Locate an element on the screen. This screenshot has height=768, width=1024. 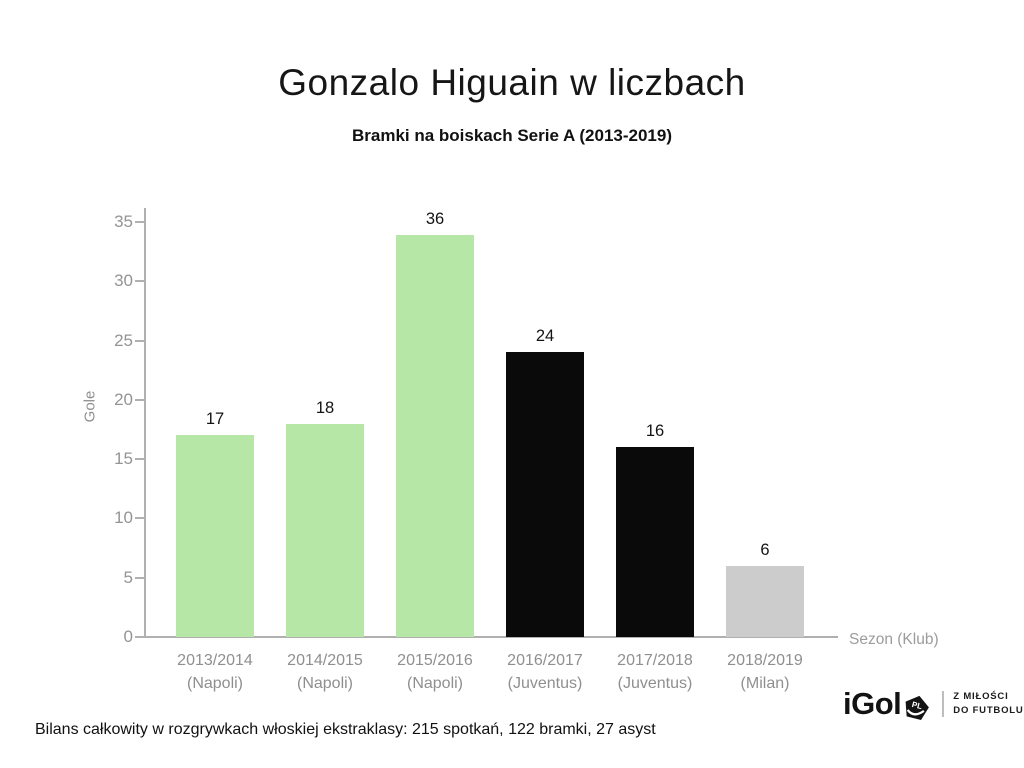
bar-2017-2018 is located at coordinates (655, 542).